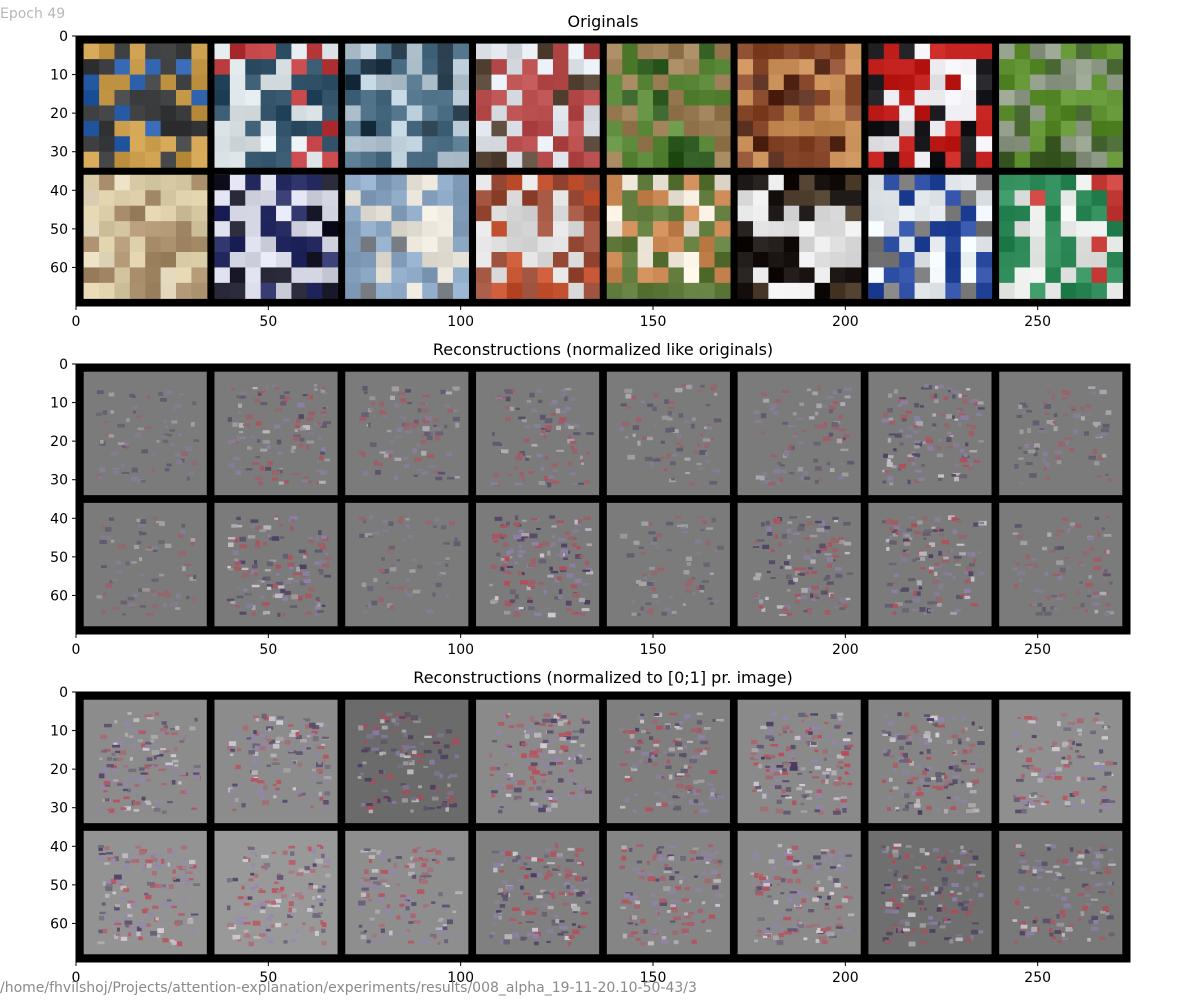  Describe the element at coordinates (59, 153) in the screenshot. I see `y-tick-label: 30` at that location.